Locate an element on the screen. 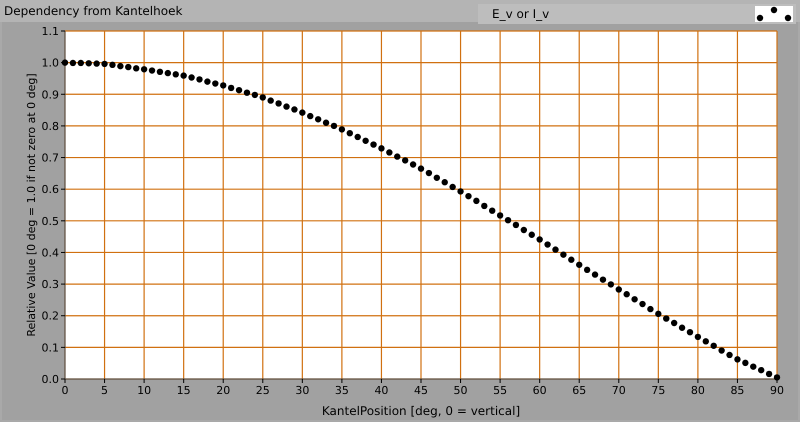 This screenshot has width=800, height=422. x-tick-label: 90 is located at coordinates (777, 390).